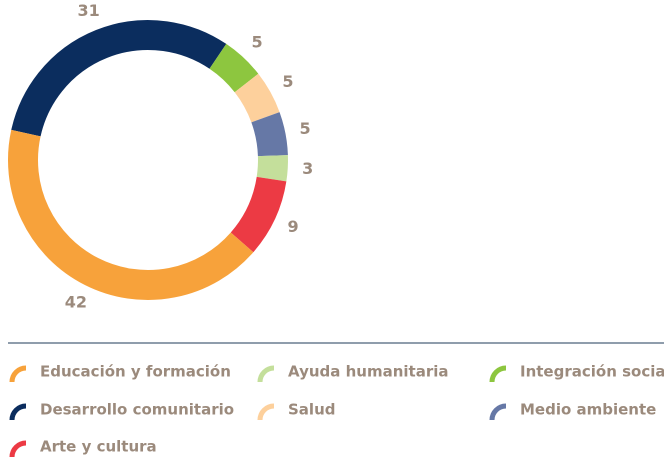 This screenshot has width=664, height=461. What do you see at coordinates (88, 10) in the screenshot?
I see `value-label: 31` at bounding box center [88, 10].